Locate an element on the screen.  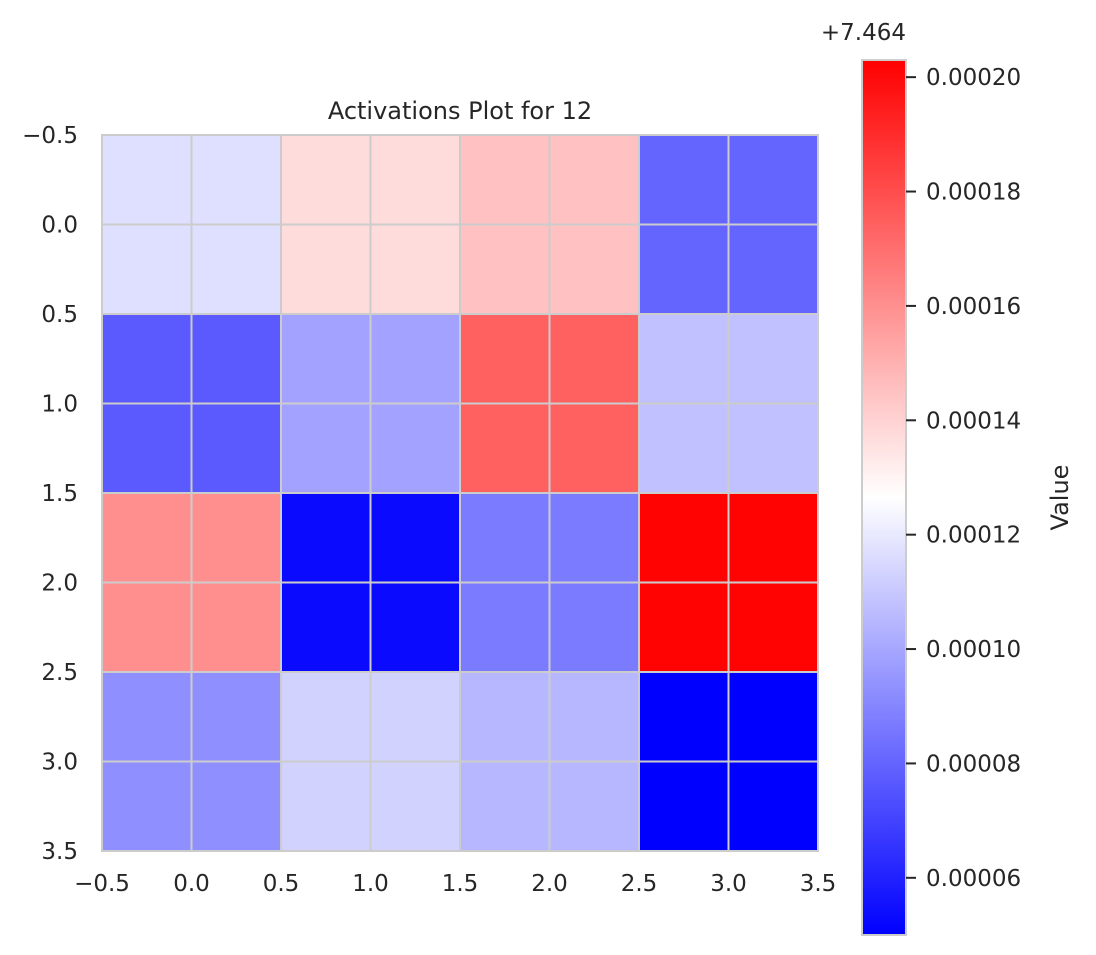
colorbar-tick-label: 0.00010 is located at coordinates (973, 650).